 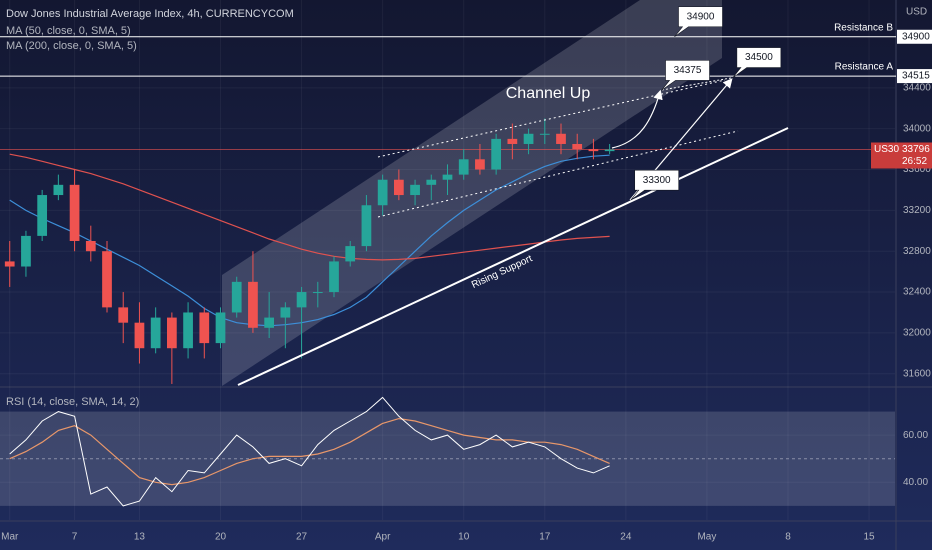 What do you see at coordinates (917, 292) in the screenshot?
I see `y-tick-label: 32400` at bounding box center [917, 292].